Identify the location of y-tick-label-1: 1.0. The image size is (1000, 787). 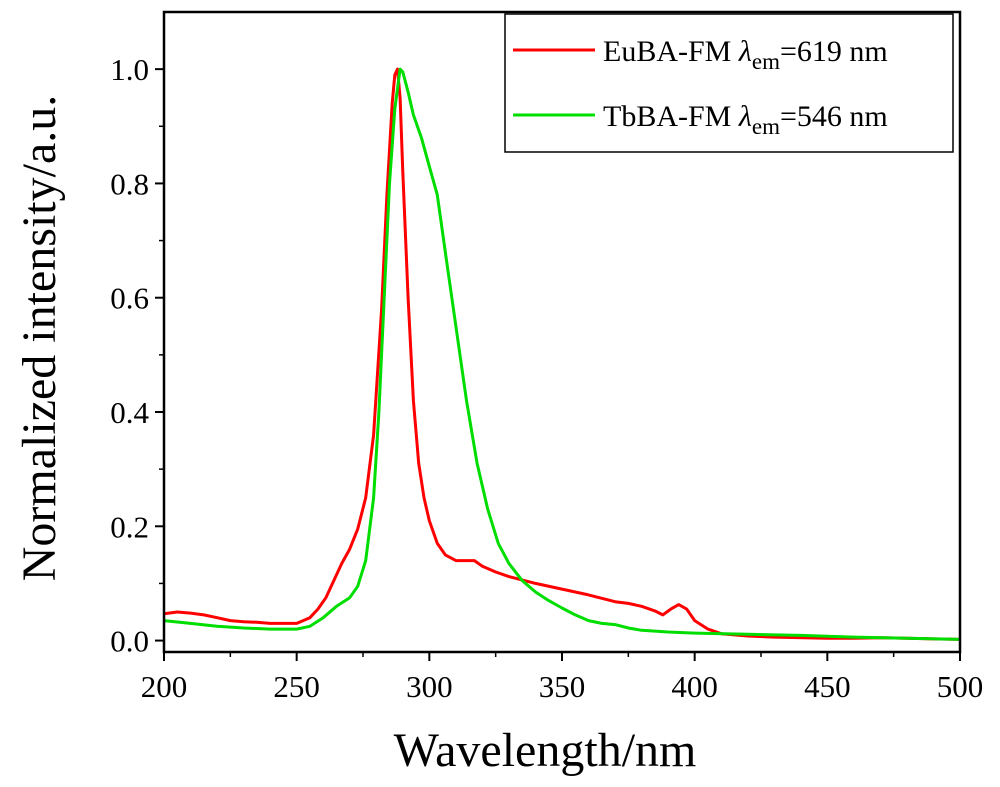
(129, 69).